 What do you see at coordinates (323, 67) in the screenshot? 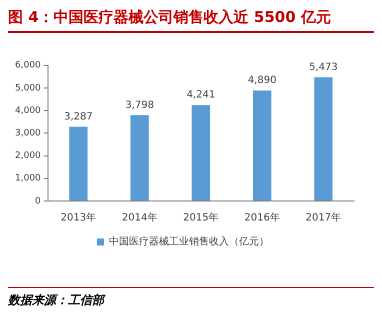
I see `data-label: 5,473` at bounding box center [323, 67].